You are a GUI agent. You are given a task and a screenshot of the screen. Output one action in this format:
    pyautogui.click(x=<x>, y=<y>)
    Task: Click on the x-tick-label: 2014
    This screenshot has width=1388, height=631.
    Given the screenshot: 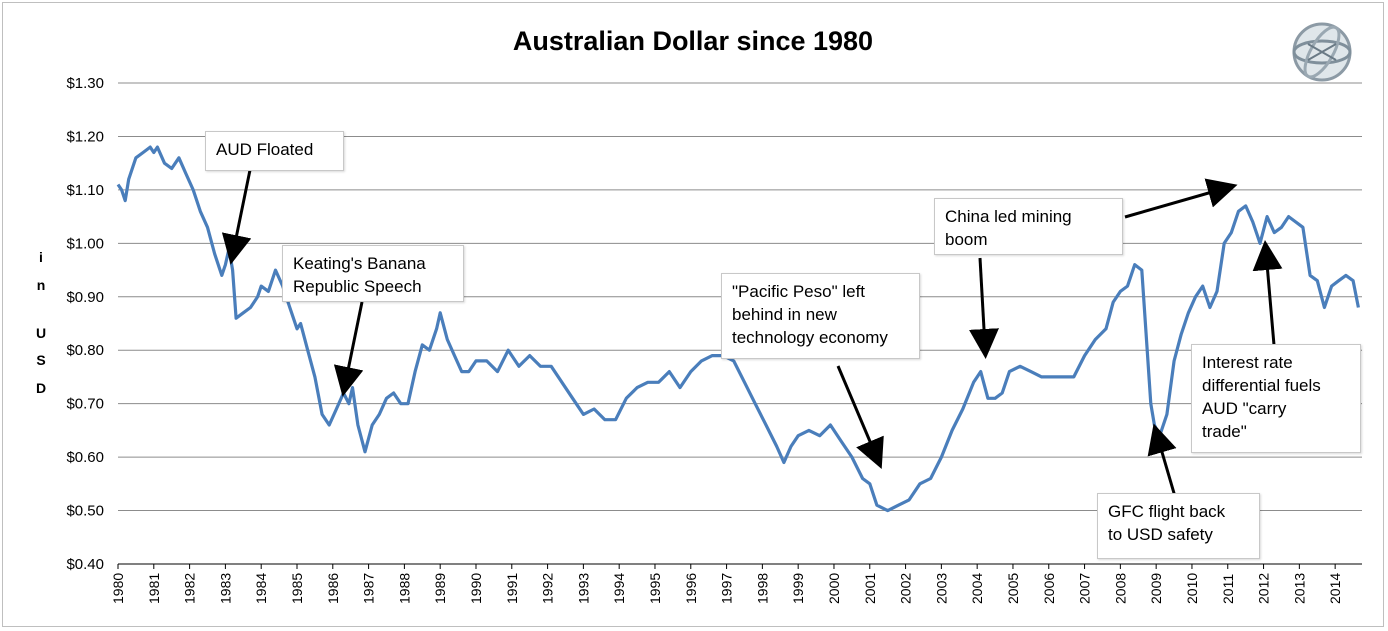 What is the action you would take?
    pyautogui.click(x=1335, y=588)
    